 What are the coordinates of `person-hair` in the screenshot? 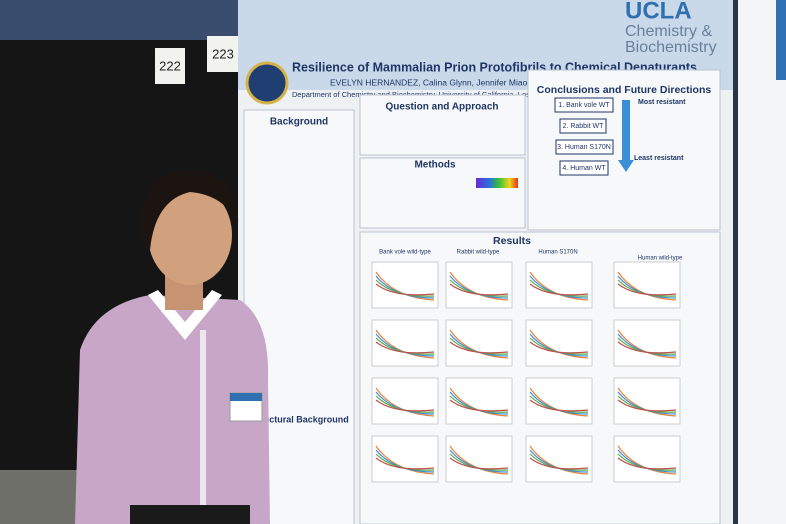 It's located at (189, 210).